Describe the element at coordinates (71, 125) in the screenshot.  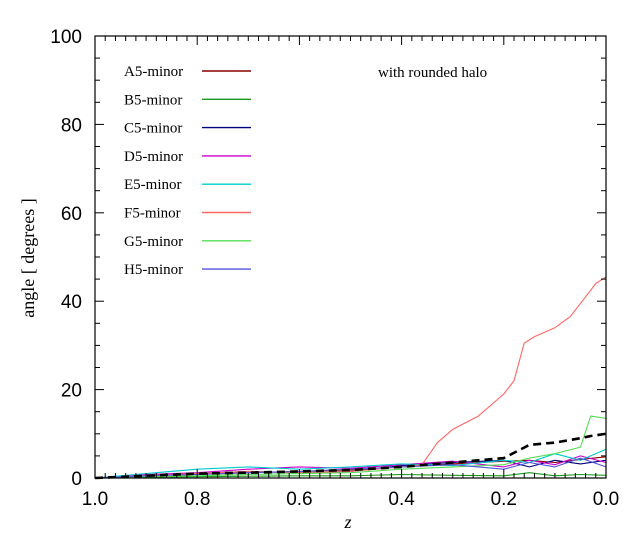
I see `y-tick-label: 80` at that location.